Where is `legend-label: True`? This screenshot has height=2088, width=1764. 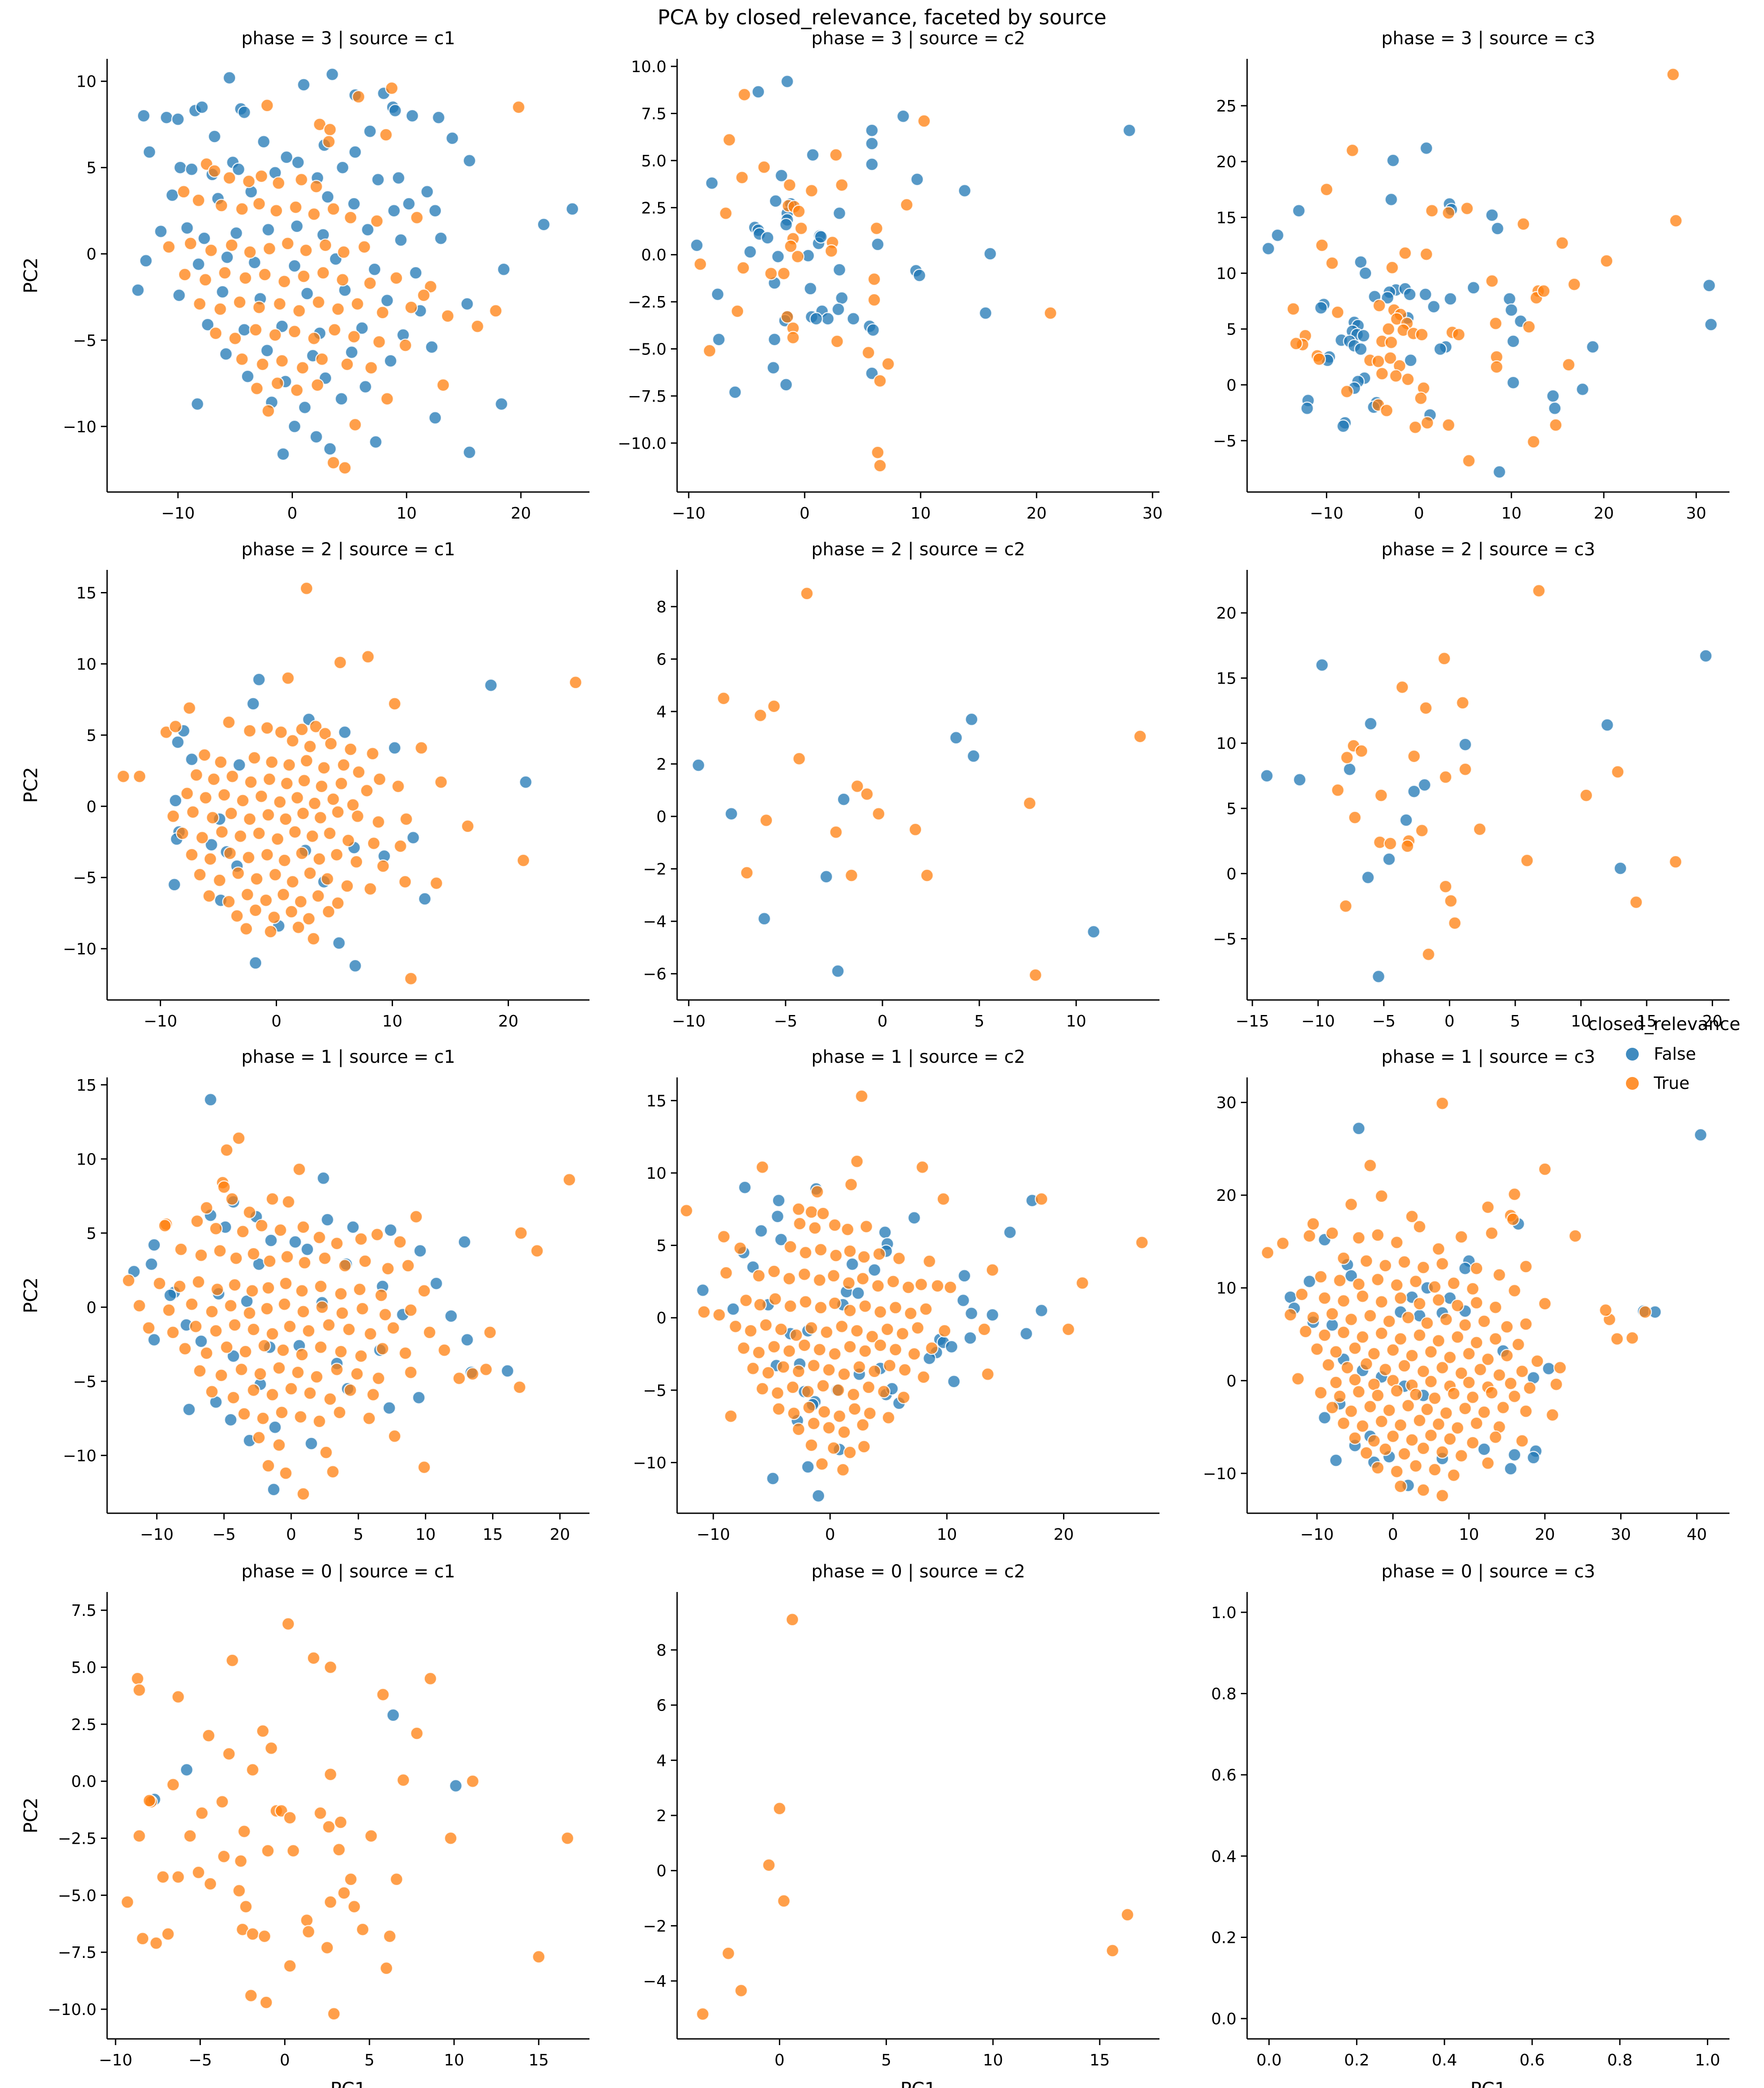 legend-label: True is located at coordinates (1672, 1083).